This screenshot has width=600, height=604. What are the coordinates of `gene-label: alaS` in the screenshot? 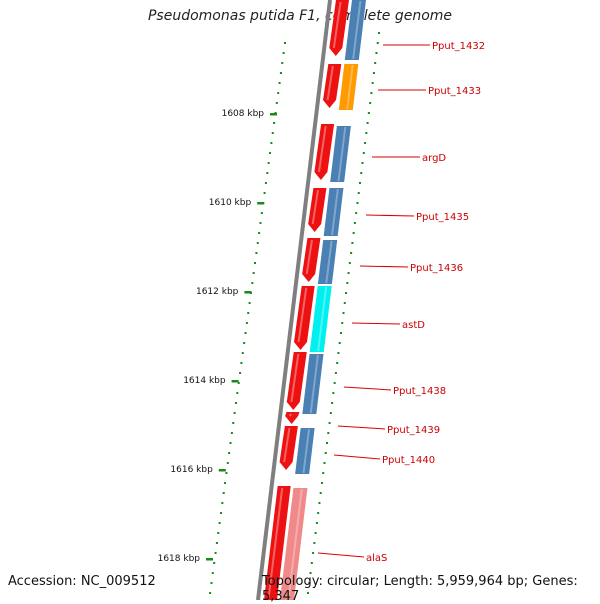 It's located at (376, 558).